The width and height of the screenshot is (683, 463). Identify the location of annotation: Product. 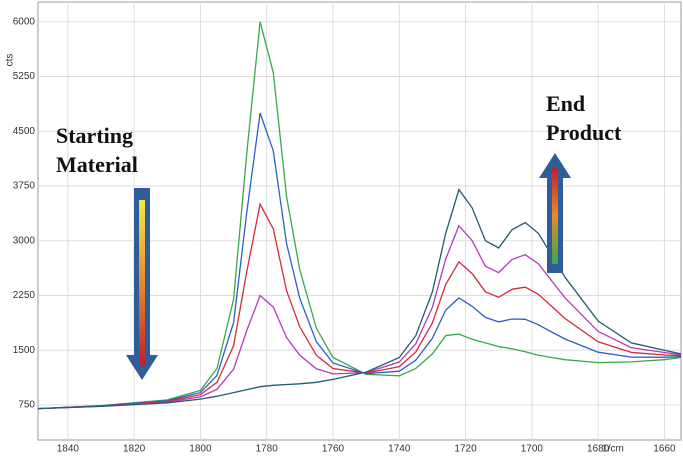
(584, 132).